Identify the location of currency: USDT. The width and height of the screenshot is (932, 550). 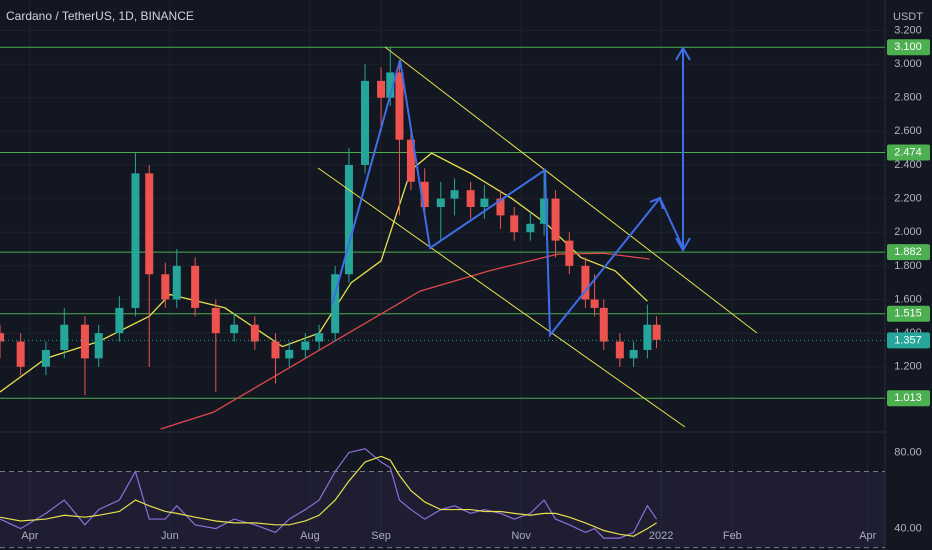
(908, 17).